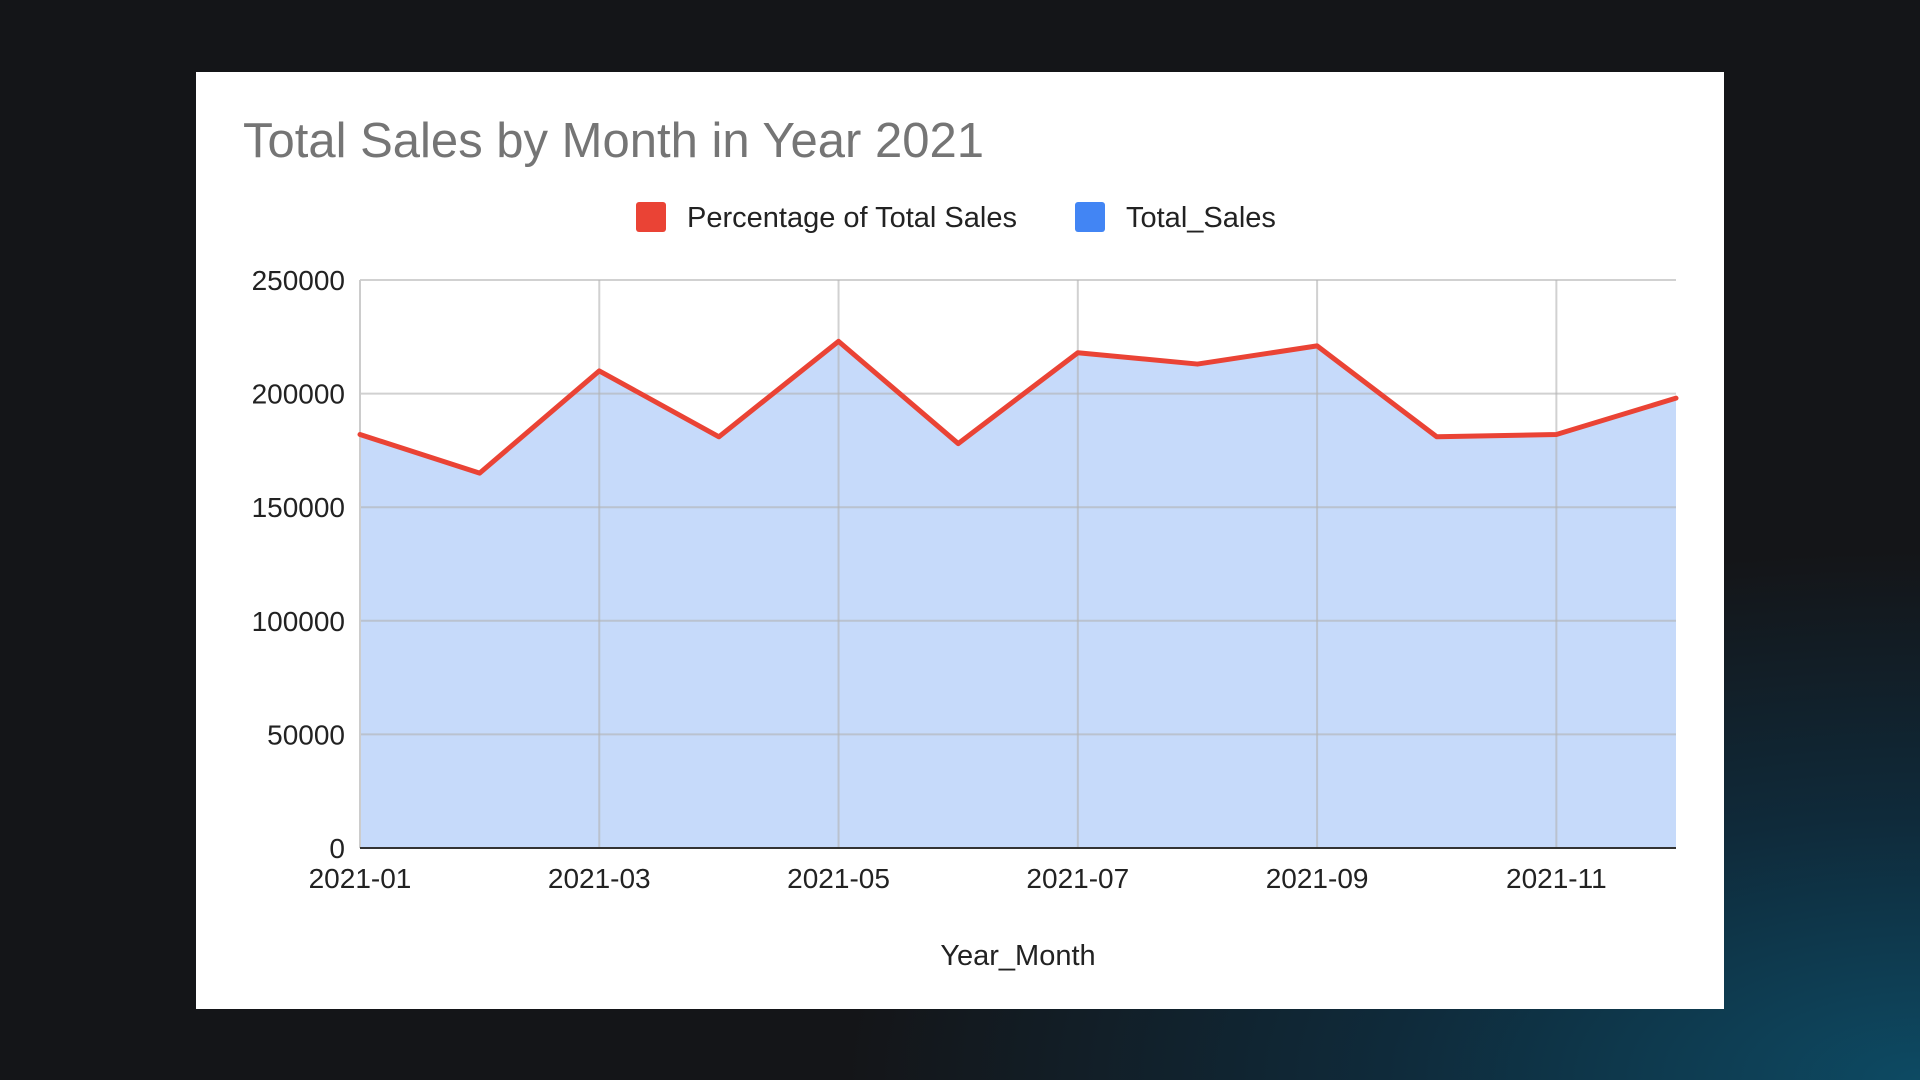 The image size is (1920, 1080). Describe the element at coordinates (1090, 217) in the screenshot. I see `legend-swatch-total-sales` at that location.